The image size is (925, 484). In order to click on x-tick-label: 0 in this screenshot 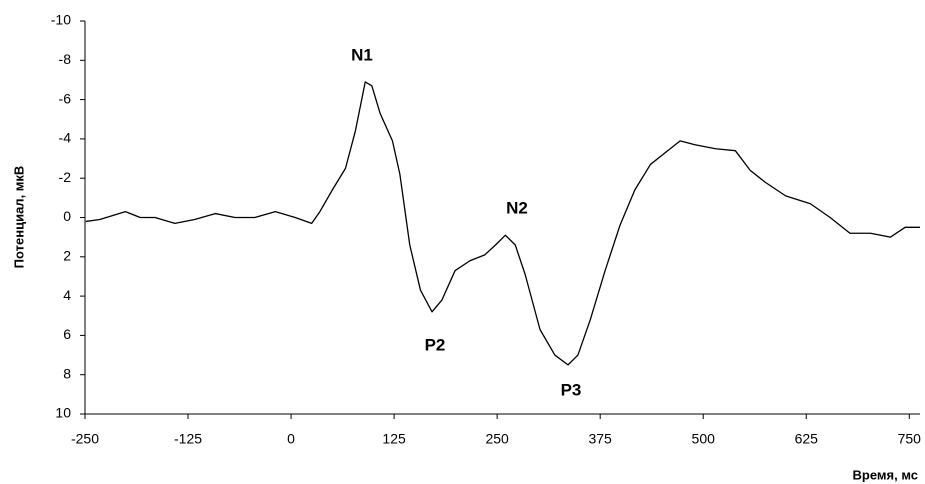, I will do `click(291, 439)`.